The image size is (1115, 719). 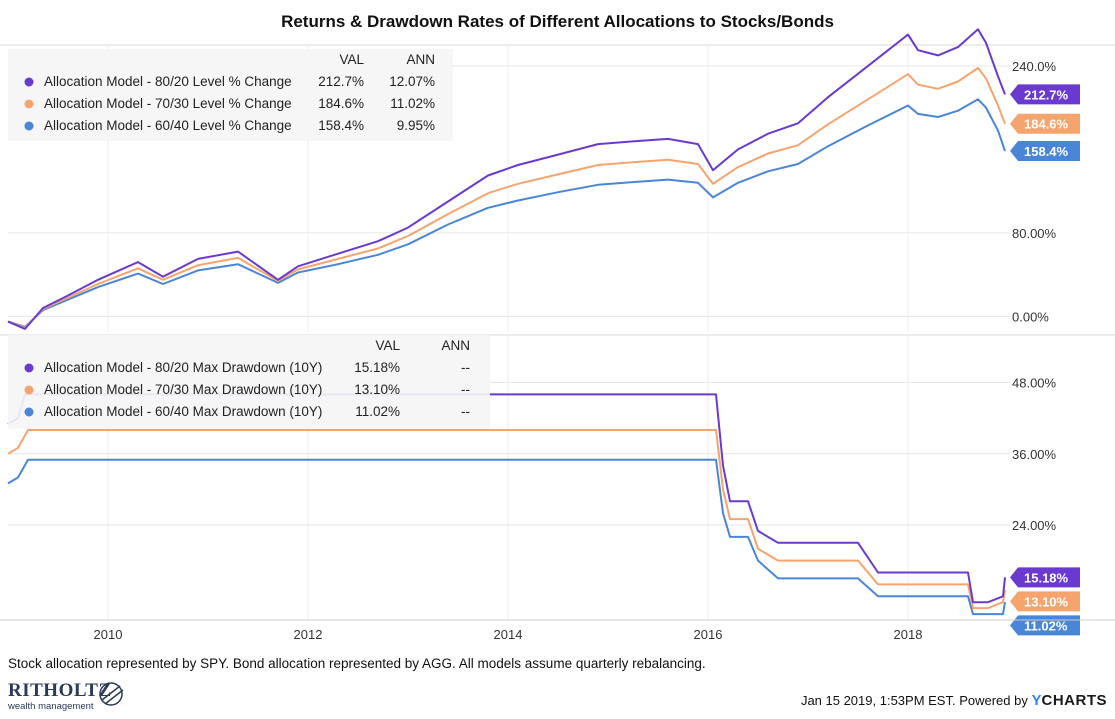 I want to click on end-value-tag-label: 15.18%, so click(x=1046, y=577).